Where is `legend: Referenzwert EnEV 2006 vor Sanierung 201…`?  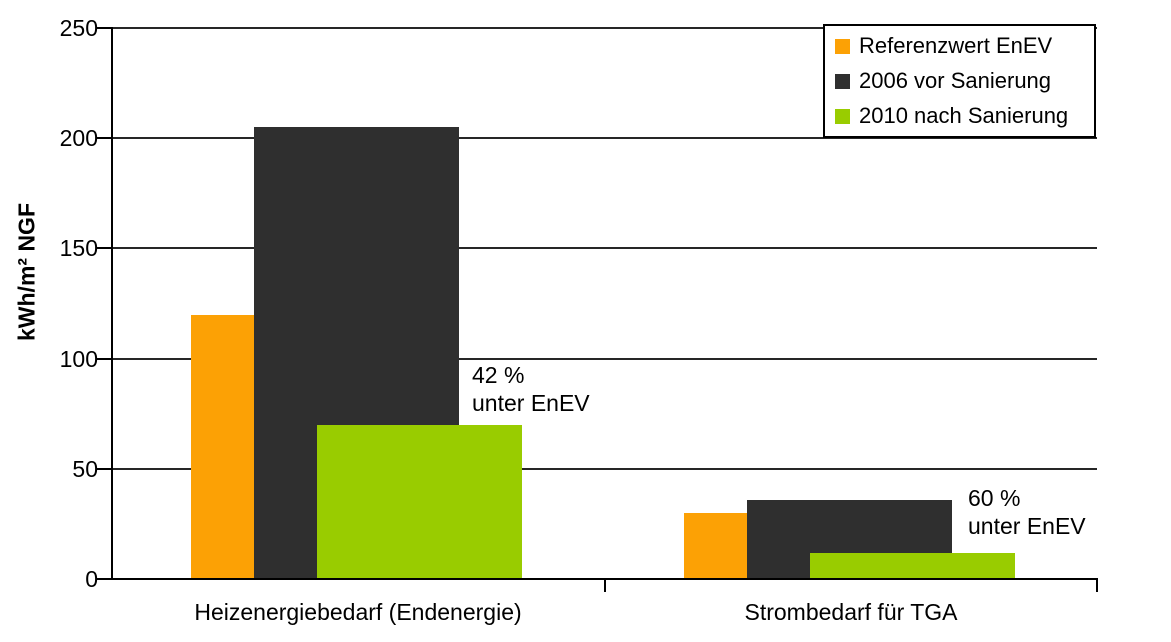 legend: Referenzwert EnEV 2006 vor Sanierung 201… is located at coordinates (959, 81).